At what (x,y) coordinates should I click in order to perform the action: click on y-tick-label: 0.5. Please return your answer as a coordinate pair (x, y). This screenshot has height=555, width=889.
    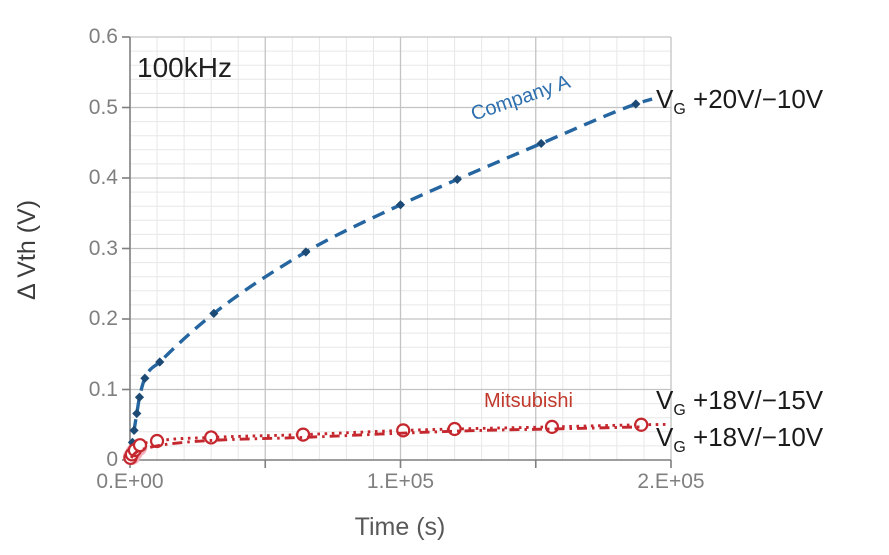
    Looking at the image, I should click on (103, 107).